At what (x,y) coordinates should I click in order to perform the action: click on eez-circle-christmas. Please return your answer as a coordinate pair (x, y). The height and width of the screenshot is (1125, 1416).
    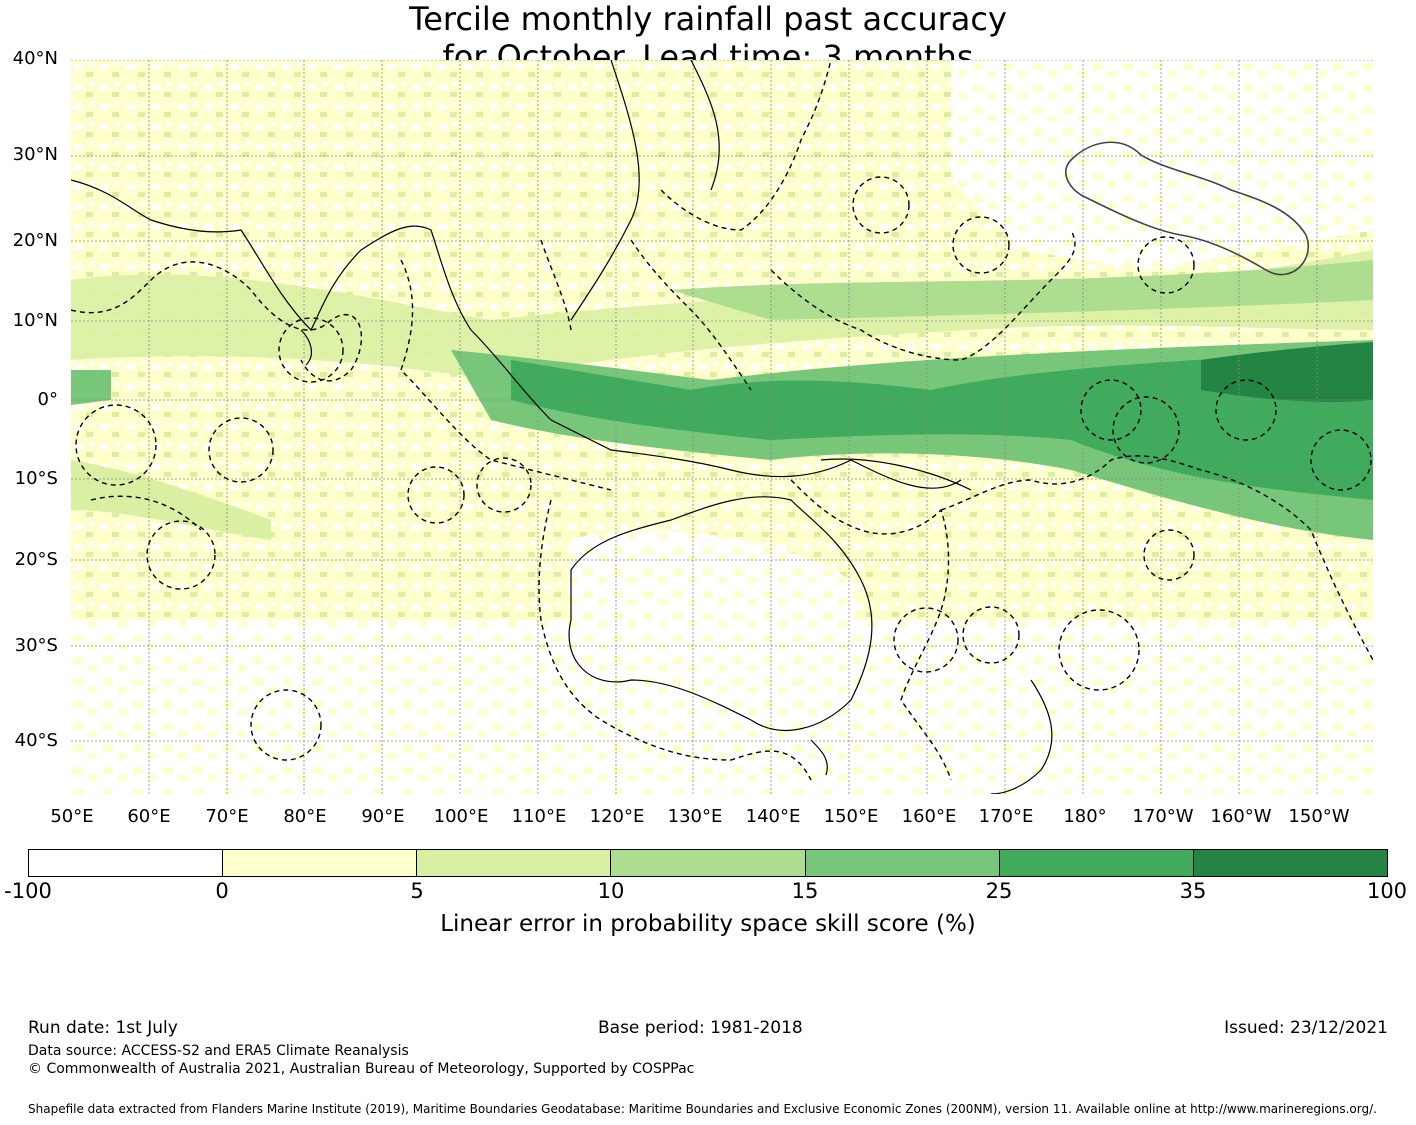
    Looking at the image, I should click on (504, 485).